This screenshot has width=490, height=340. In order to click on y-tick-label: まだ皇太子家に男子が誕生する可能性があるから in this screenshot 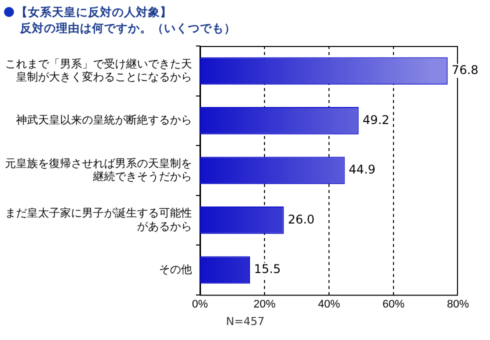, I will do `click(98, 219)`.